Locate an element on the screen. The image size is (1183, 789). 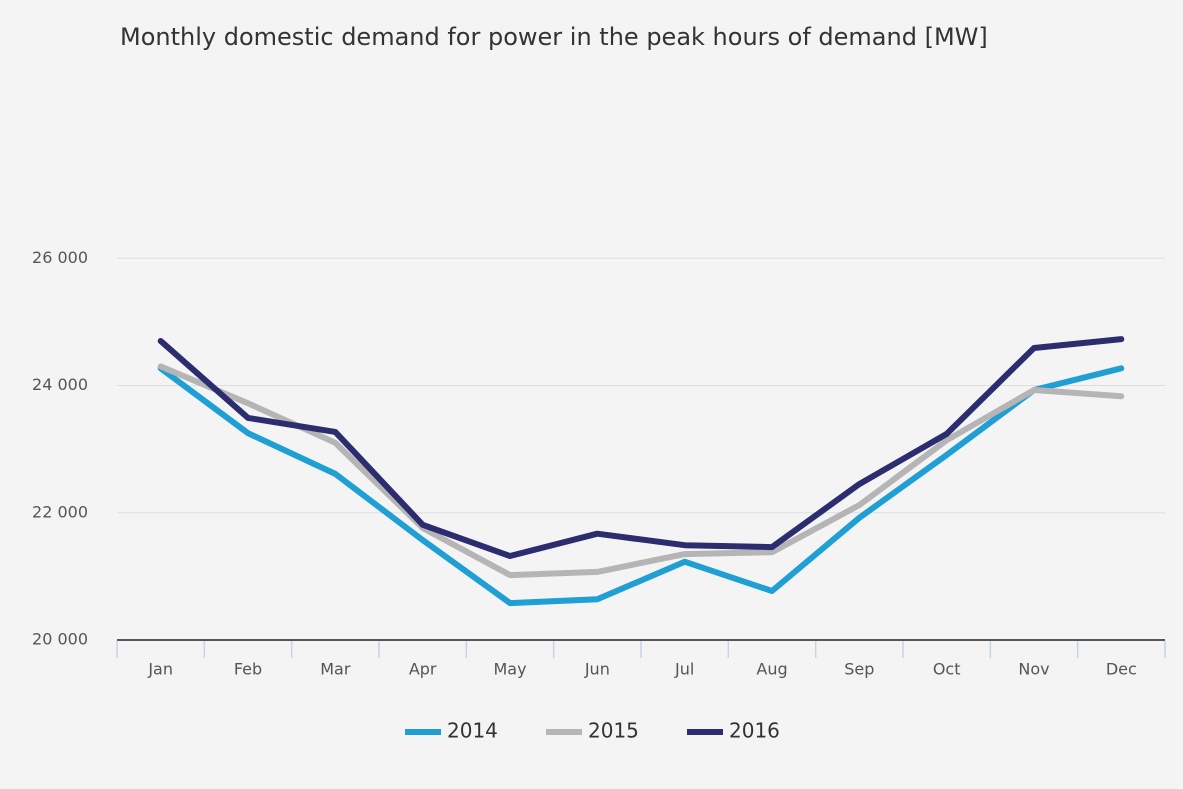
x-tick-label: Jul is located at coordinates (684, 669).